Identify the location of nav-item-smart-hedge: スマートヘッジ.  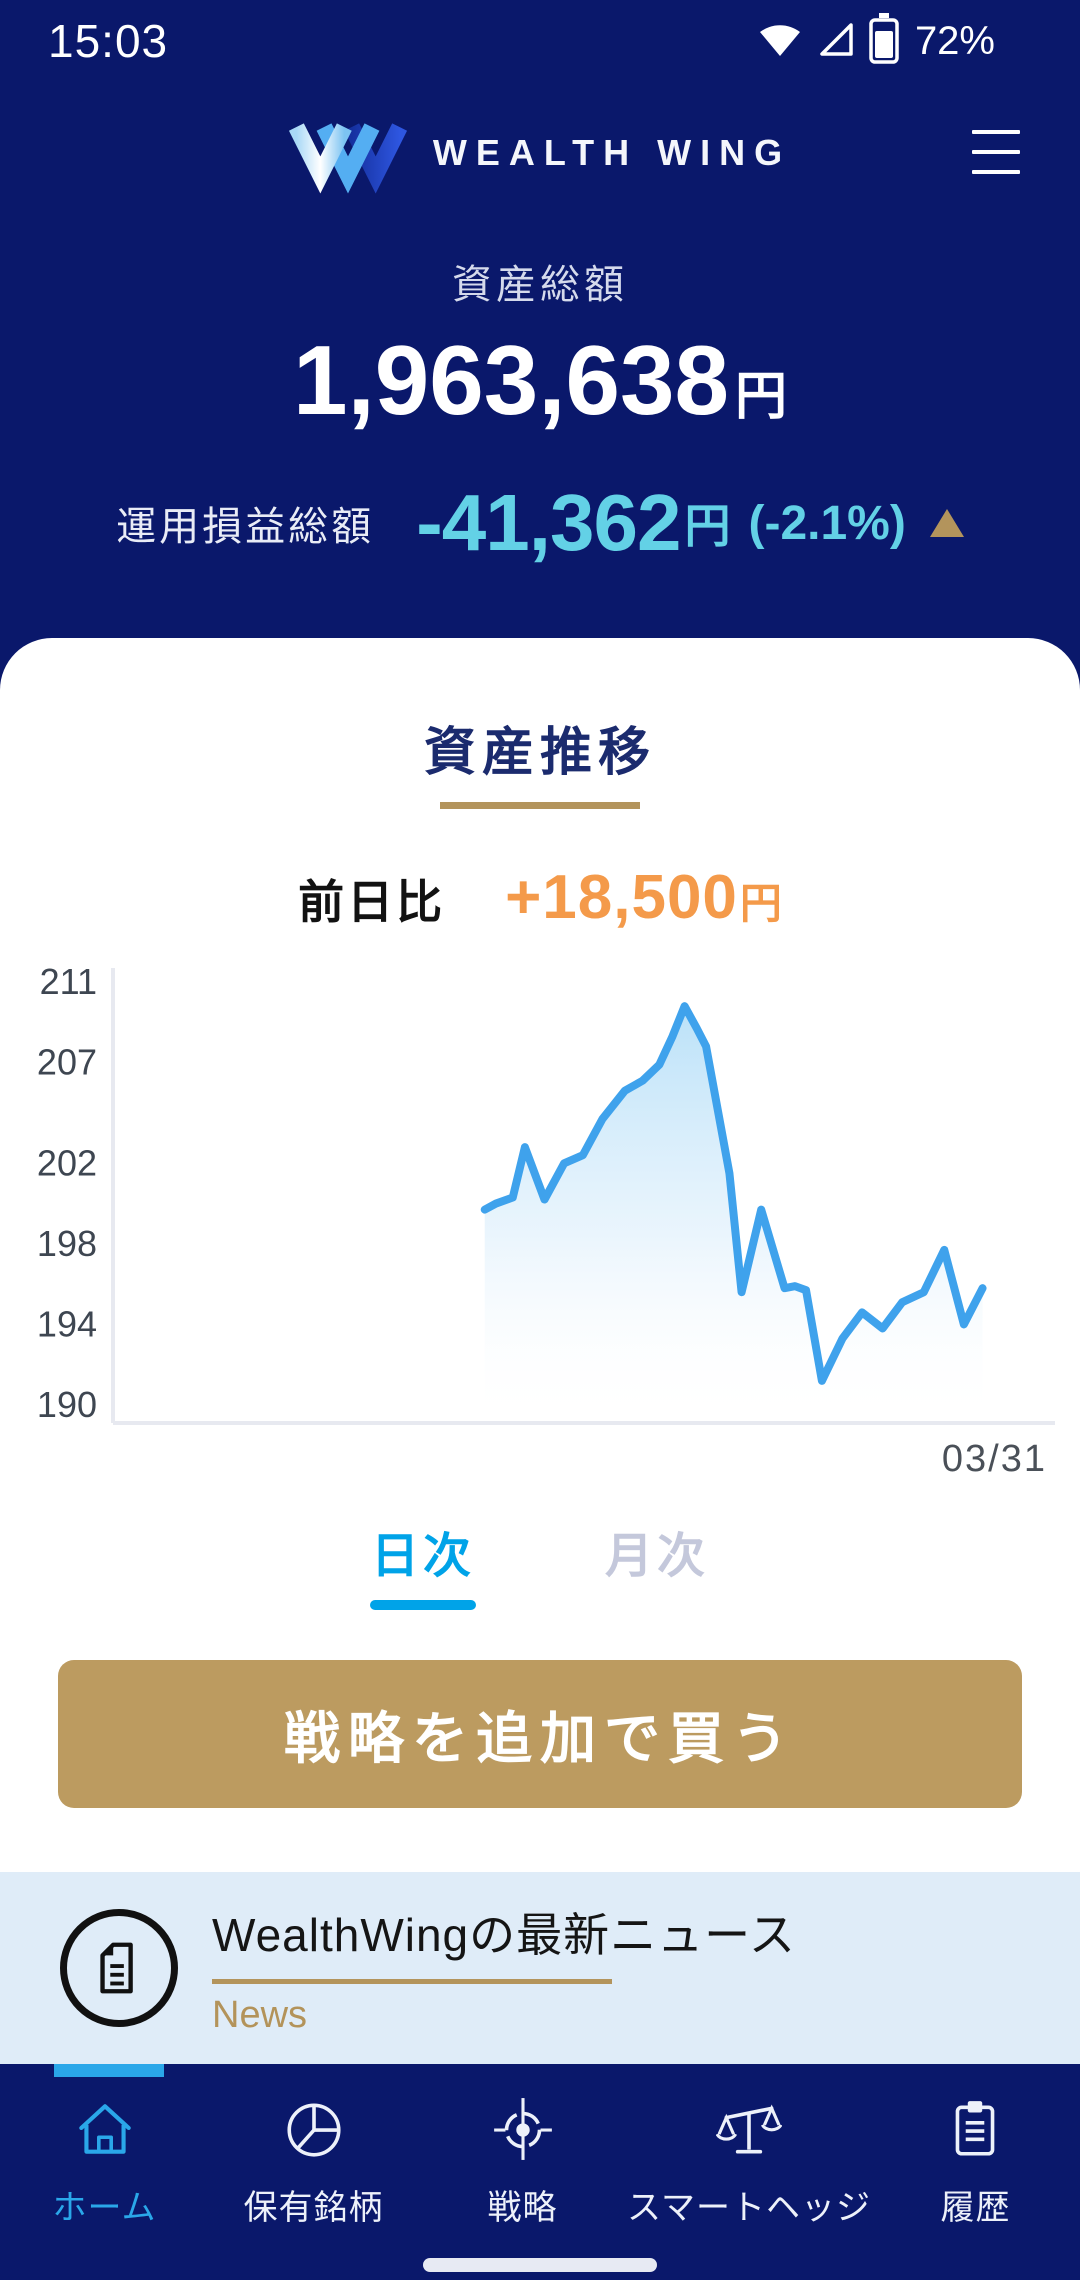
(749, 2157).